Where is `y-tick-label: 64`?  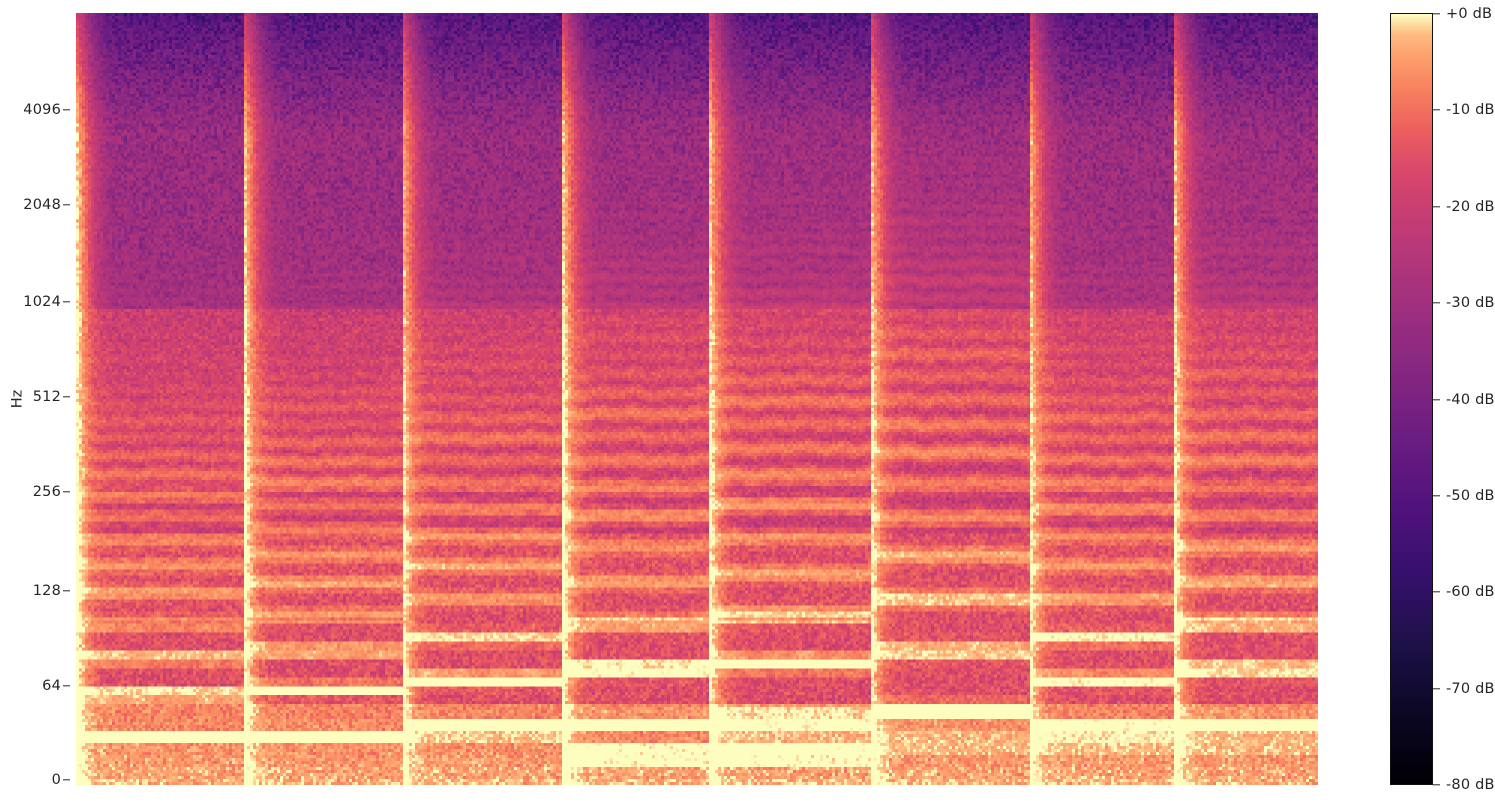 y-tick-label: 64 is located at coordinates (51, 686).